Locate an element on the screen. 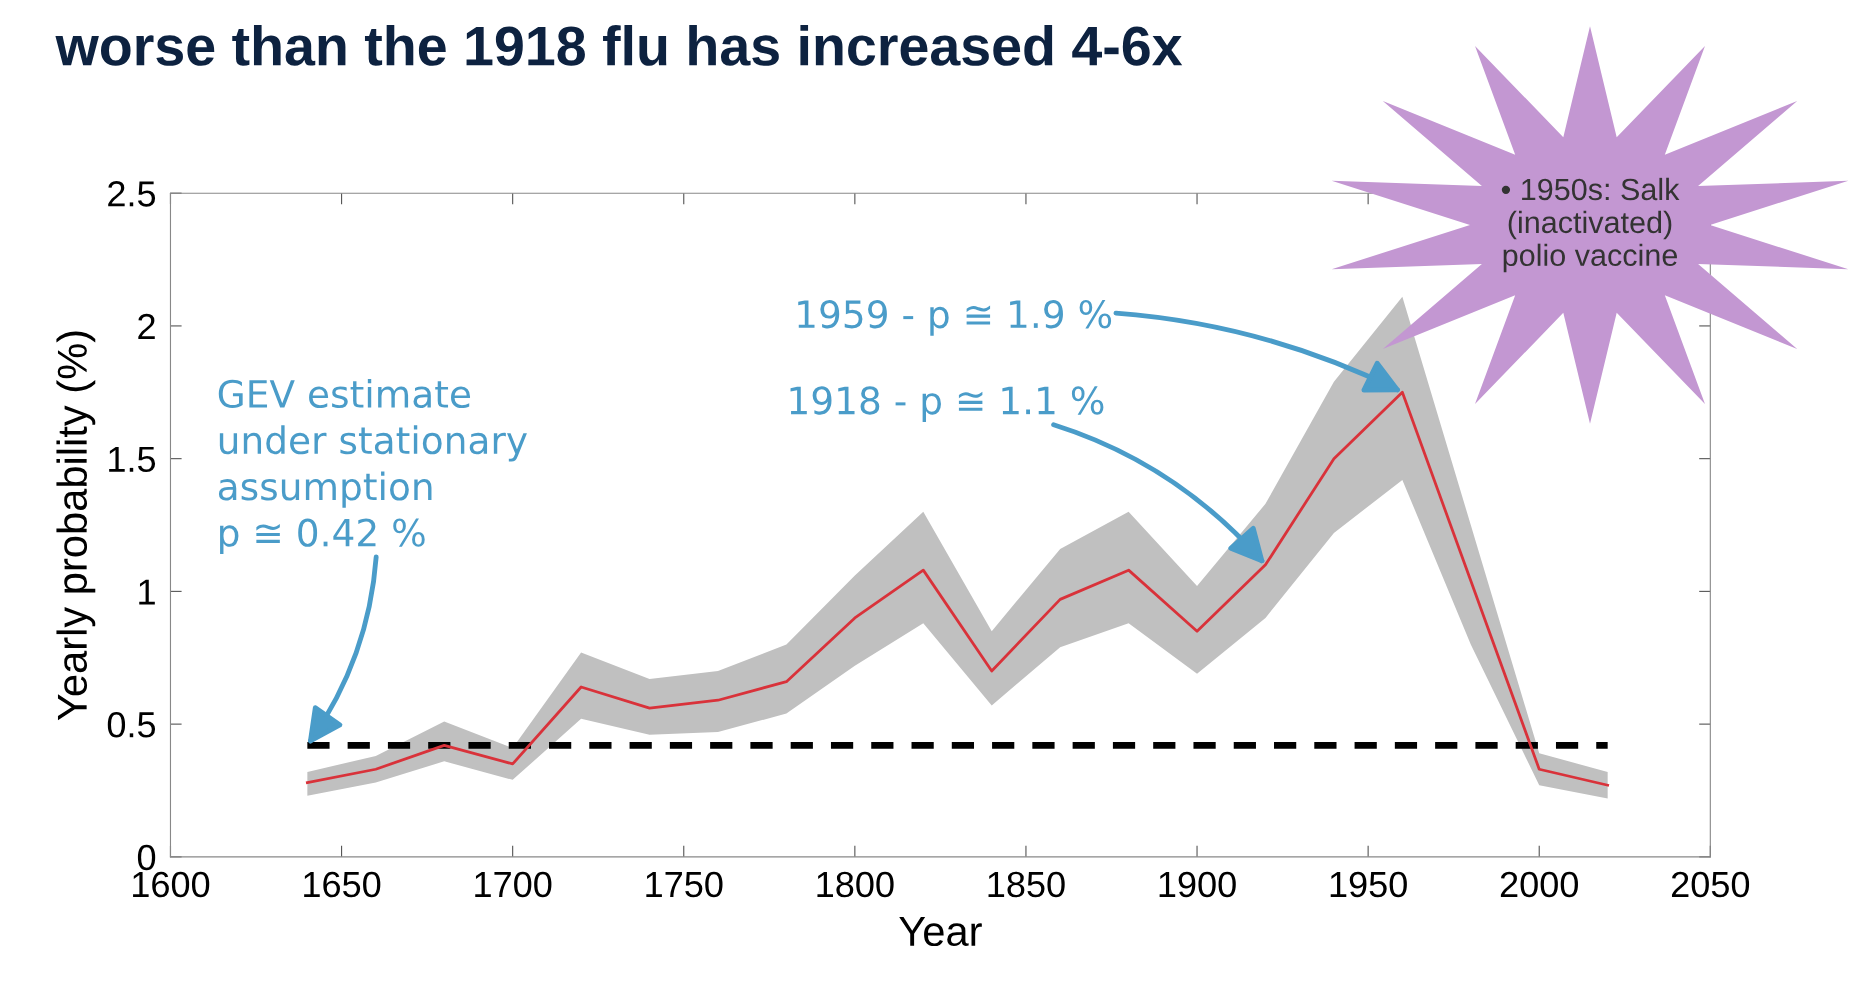 This screenshot has height=1001, width=1853. y-tick-label: 2.5 is located at coordinates (132, 194).